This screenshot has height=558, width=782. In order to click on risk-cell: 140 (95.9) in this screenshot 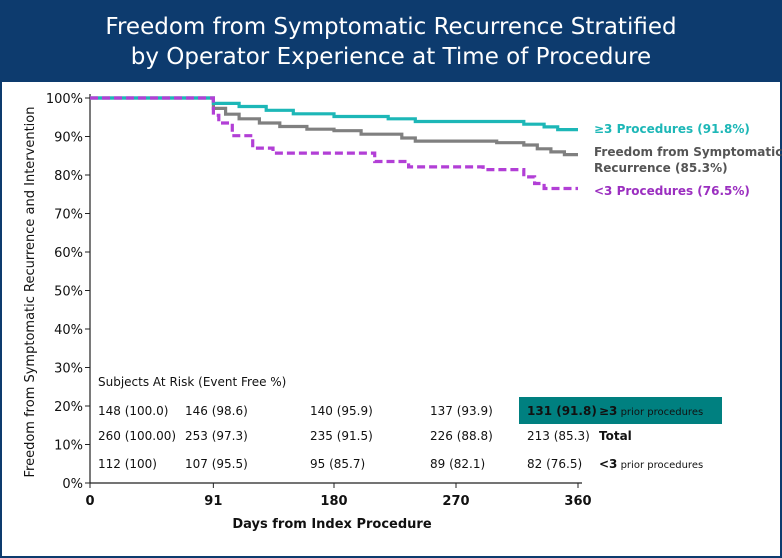, I will do `click(341, 411)`.